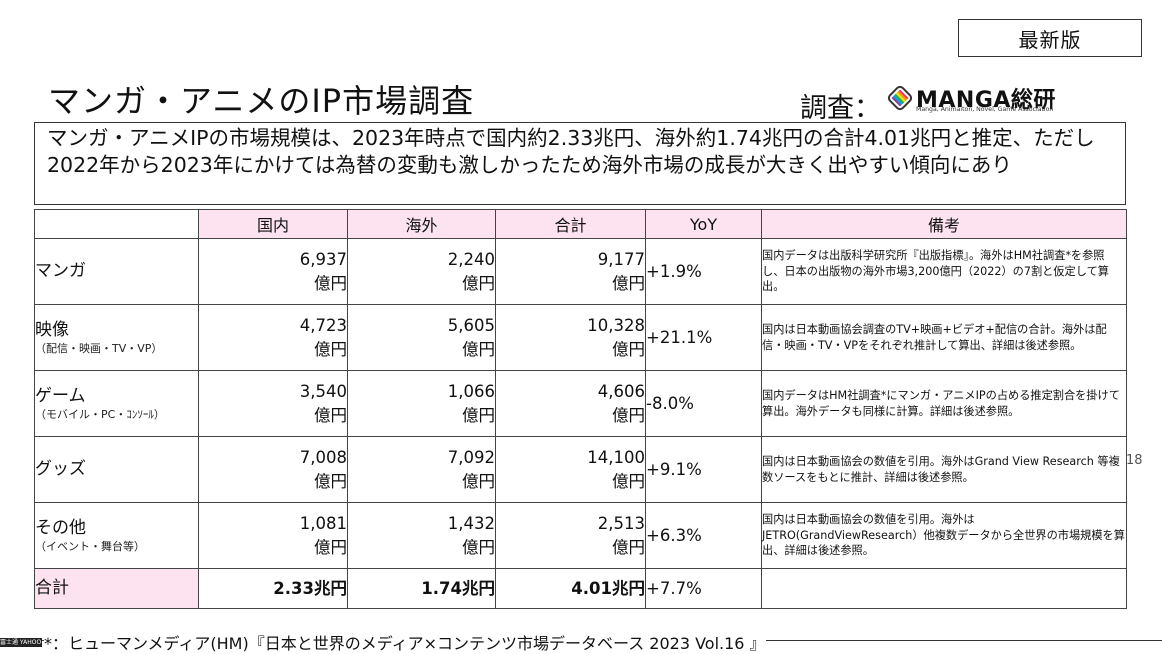 The image size is (1162, 654). Describe the element at coordinates (273, 337) in the screenshot. I see `domestic-cell: 4,723 億円` at that location.